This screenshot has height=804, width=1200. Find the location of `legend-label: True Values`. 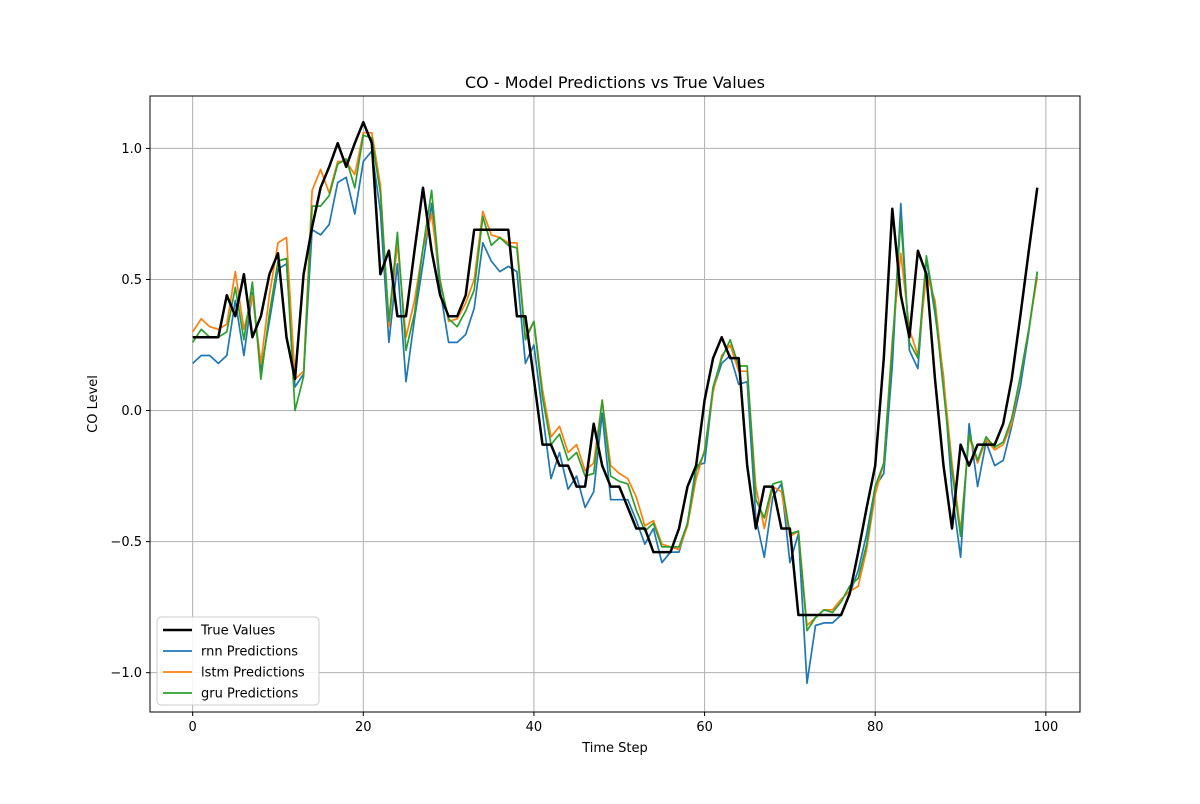

legend-label: True Values is located at coordinates (237, 631).